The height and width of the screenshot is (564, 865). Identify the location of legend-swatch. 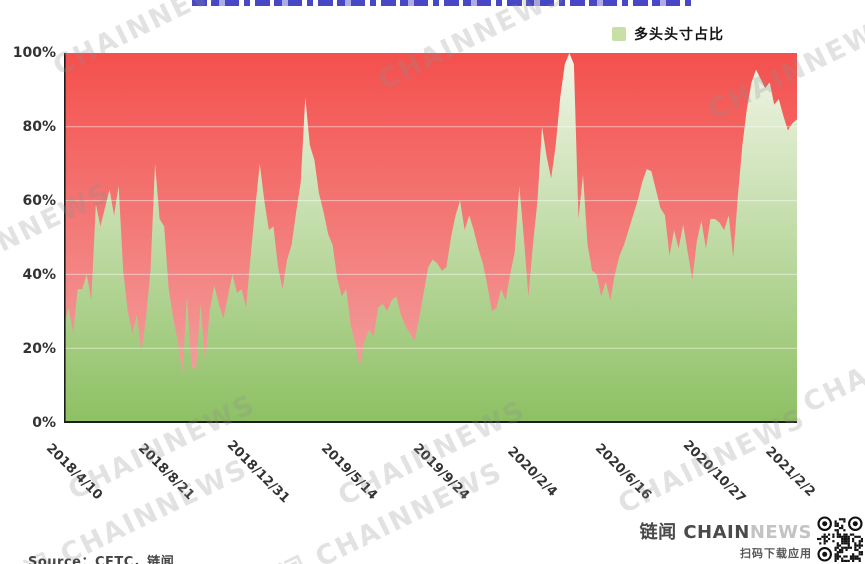
(619, 34).